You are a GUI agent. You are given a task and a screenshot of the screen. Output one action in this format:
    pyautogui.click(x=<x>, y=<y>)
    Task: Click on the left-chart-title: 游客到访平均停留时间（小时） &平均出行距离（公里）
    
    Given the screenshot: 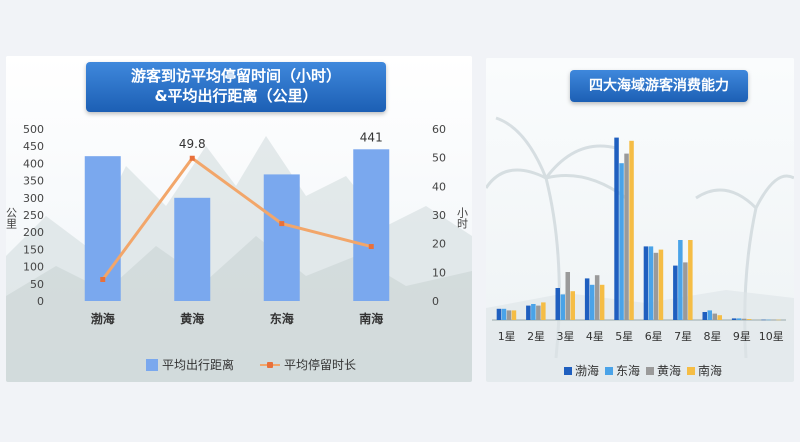 What is the action you would take?
    pyautogui.click(x=236, y=87)
    